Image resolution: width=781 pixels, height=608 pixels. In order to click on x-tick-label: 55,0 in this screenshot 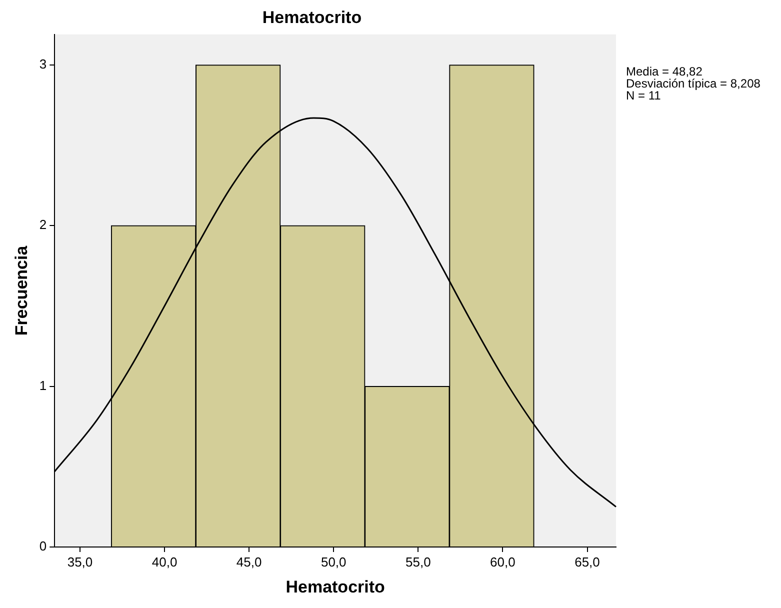, I will do `click(418, 562)`.